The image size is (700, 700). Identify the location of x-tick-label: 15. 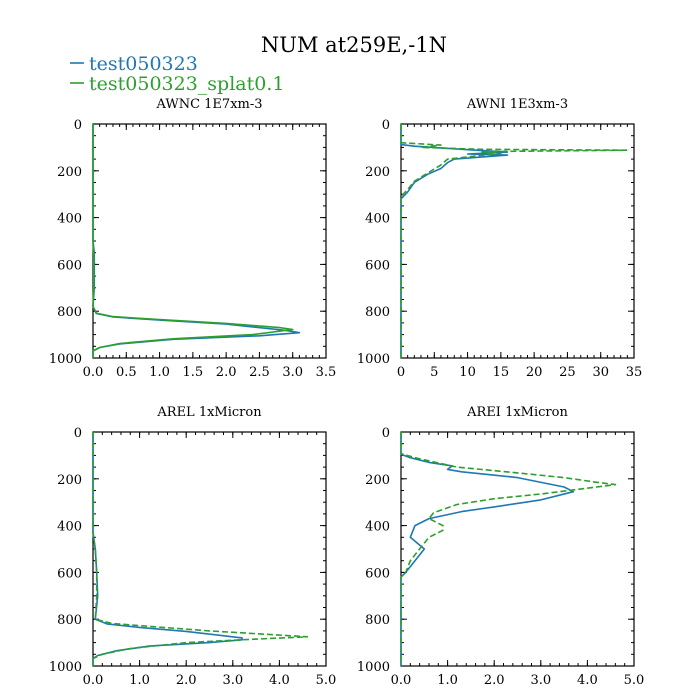
(501, 372).